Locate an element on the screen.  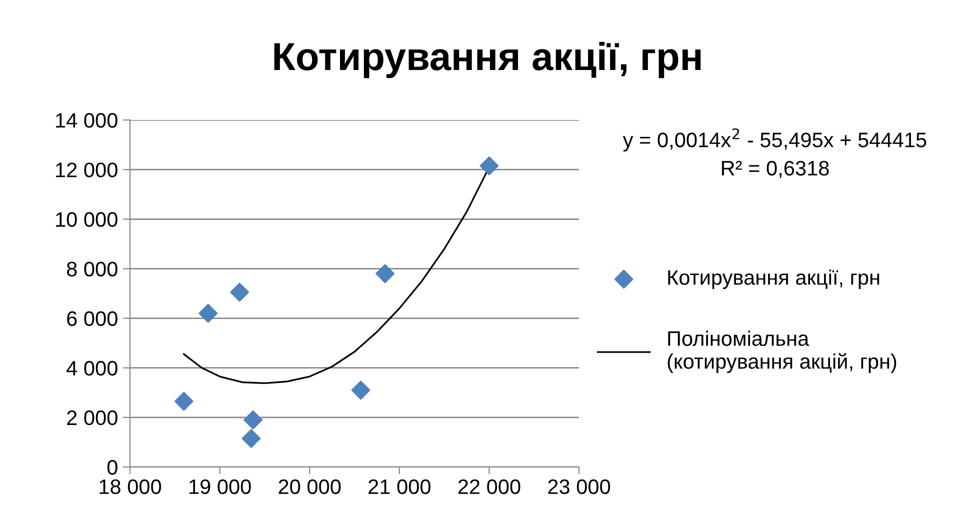
y-tick-label: 0 is located at coordinates (112, 467).